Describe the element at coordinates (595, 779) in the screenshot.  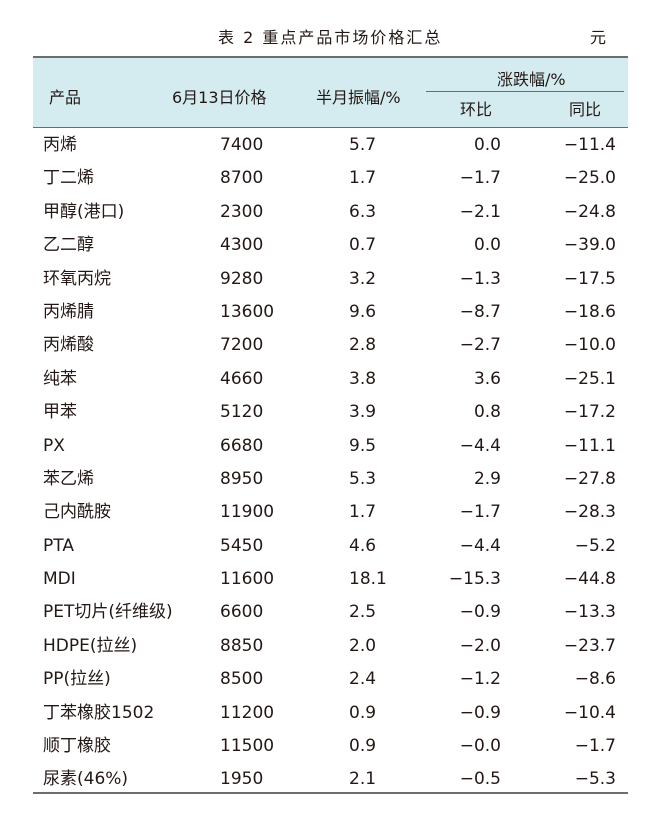
I see `cell-yoy: −5.3` at that location.